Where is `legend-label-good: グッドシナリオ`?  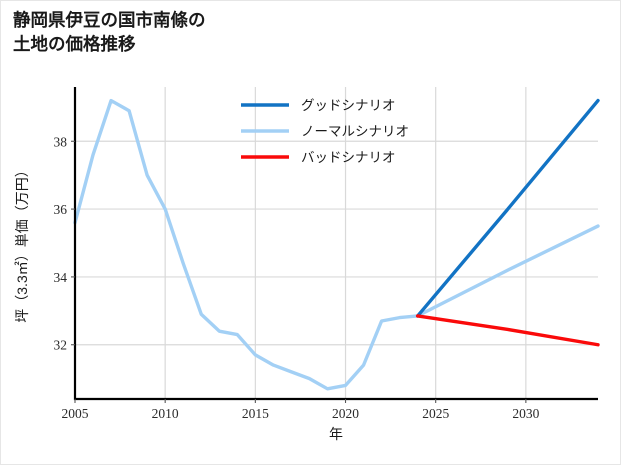 legend-label-good: グッドシナリオ is located at coordinates (348, 105).